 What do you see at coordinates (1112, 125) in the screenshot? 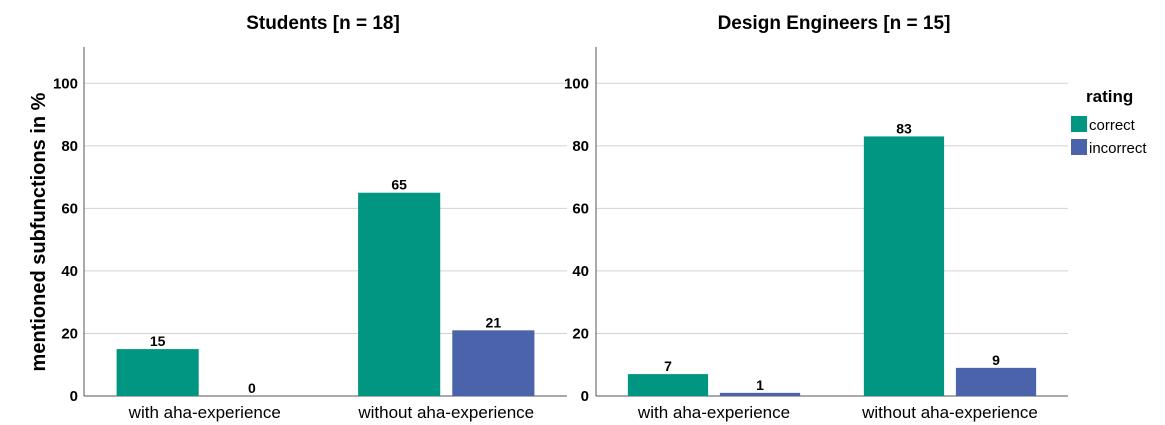
I see `legend-label-correct: correct` at bounding box center [1112, 125].